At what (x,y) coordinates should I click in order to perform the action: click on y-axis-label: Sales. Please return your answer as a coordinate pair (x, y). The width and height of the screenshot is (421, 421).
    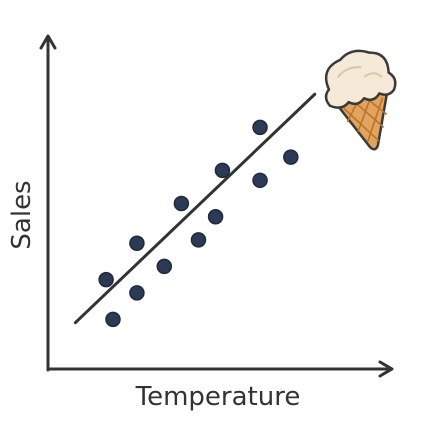
    Looking at the image, I should click on (22, 214).